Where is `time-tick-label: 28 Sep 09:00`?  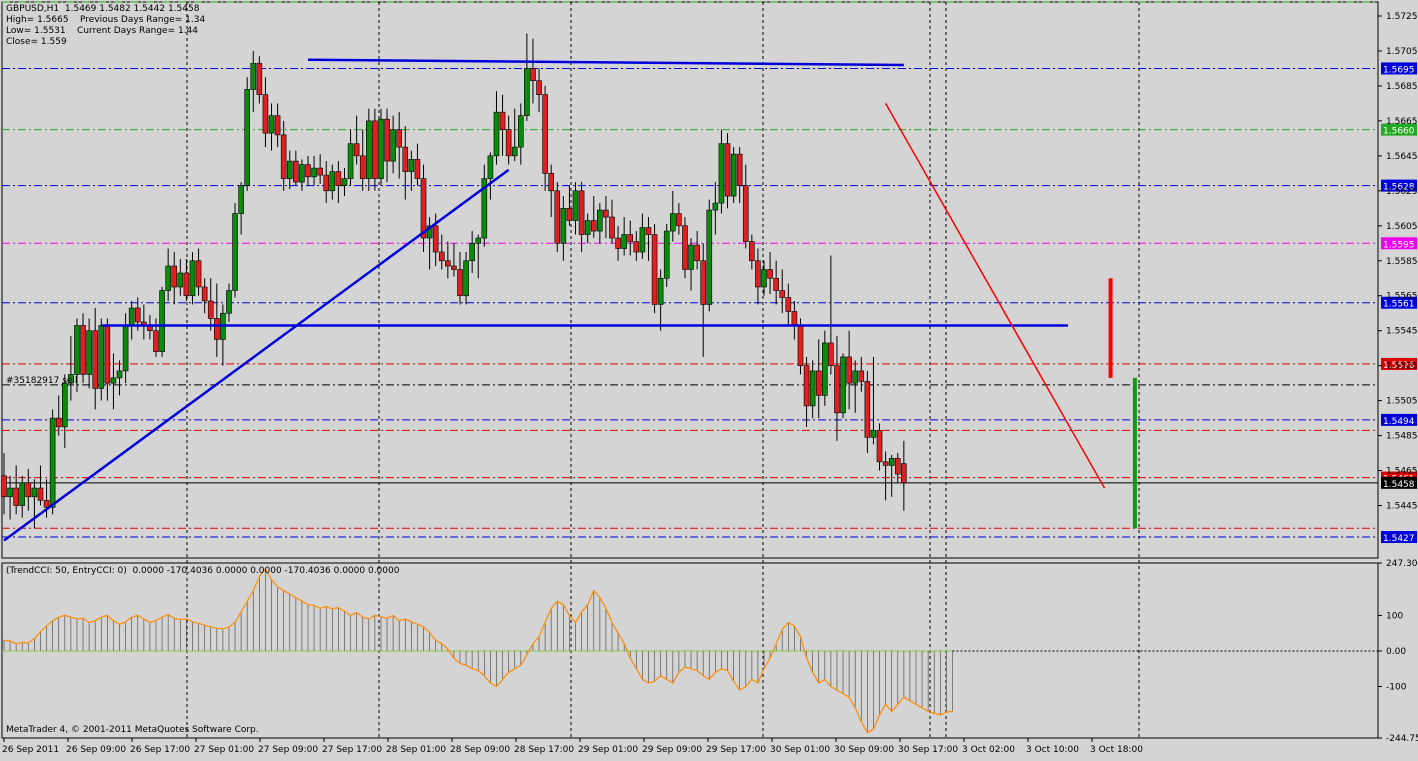 time-tick-label: 28 Sep 09:00 is located at coordinates (480, 750).